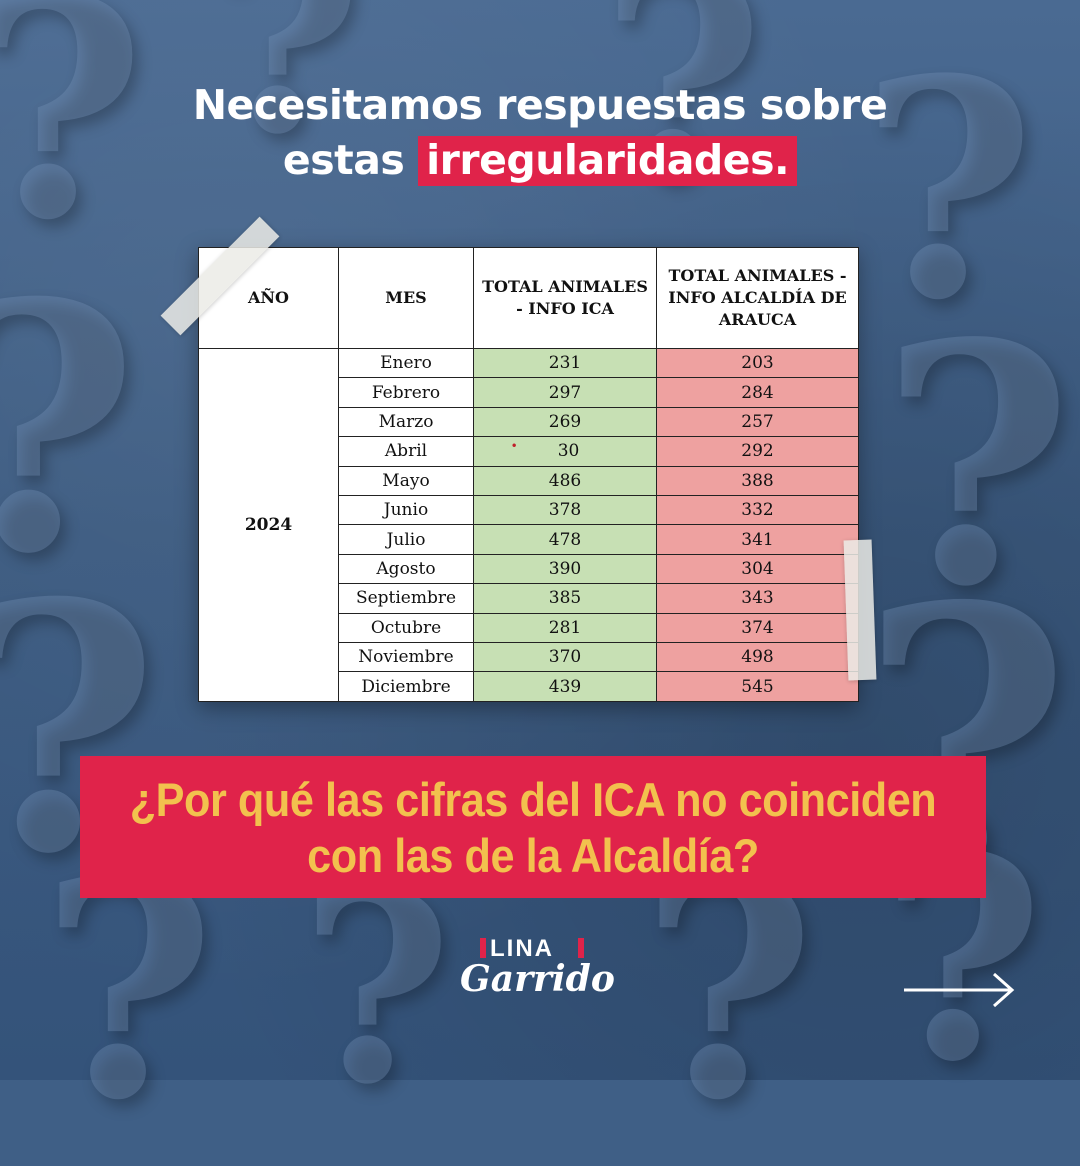 This screenshot has width=1080, height=1166. Describe the element at coordinates (757, 481) in the screenshot. I see `alcaldia-value-cell: 388` at that location.